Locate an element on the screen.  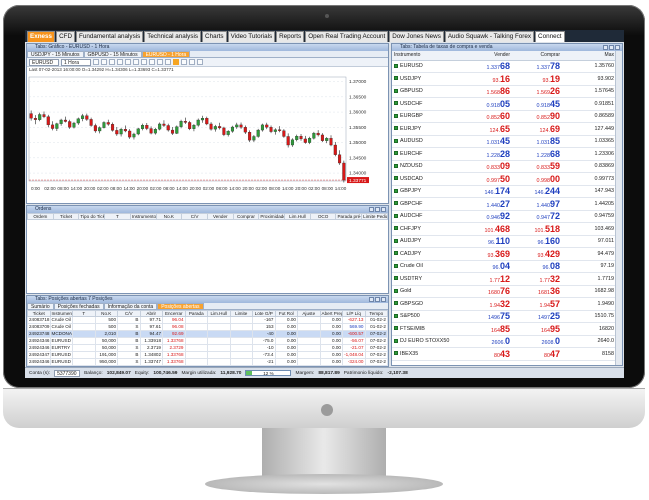
rate-row: EURCHF 1.22828 1.22868 1.23306 is located at coordinates (504, 154).